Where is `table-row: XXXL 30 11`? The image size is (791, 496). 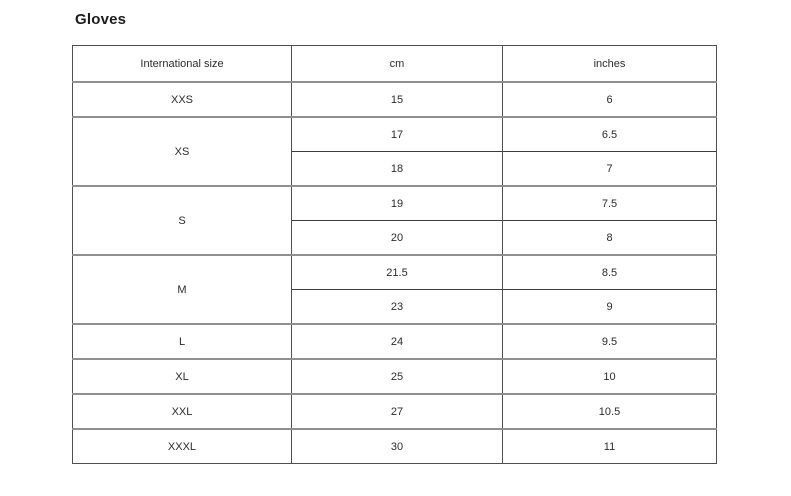 table-row: XXXL 30 11 is located at coordinates (394, 446).